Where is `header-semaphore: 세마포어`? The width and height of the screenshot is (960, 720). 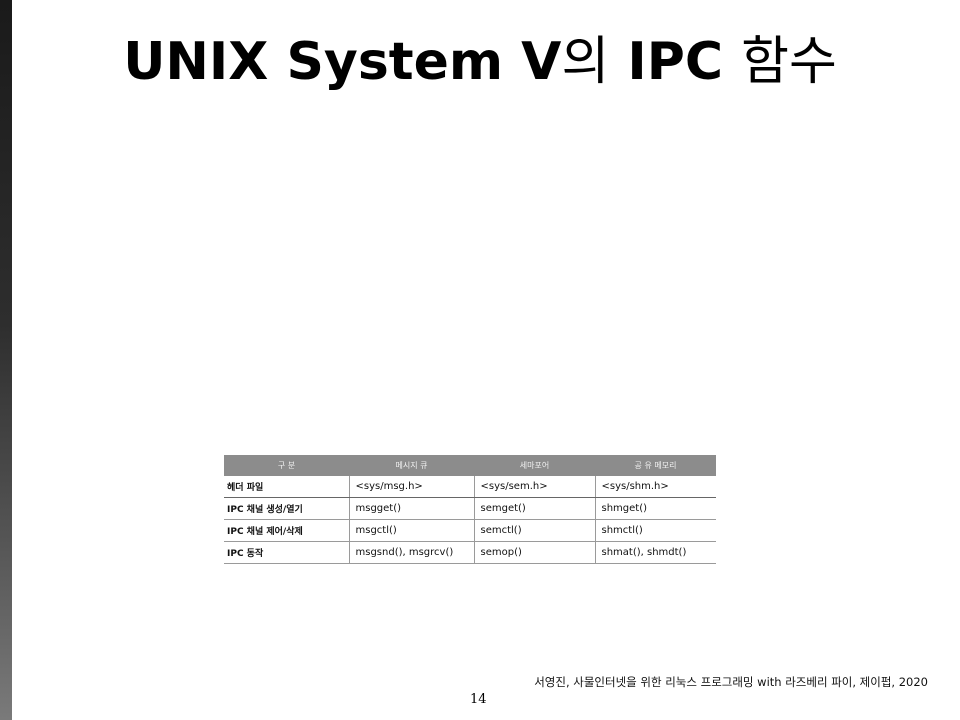 header-semaphore: 세마포어 is located at coordinates (534, 465).